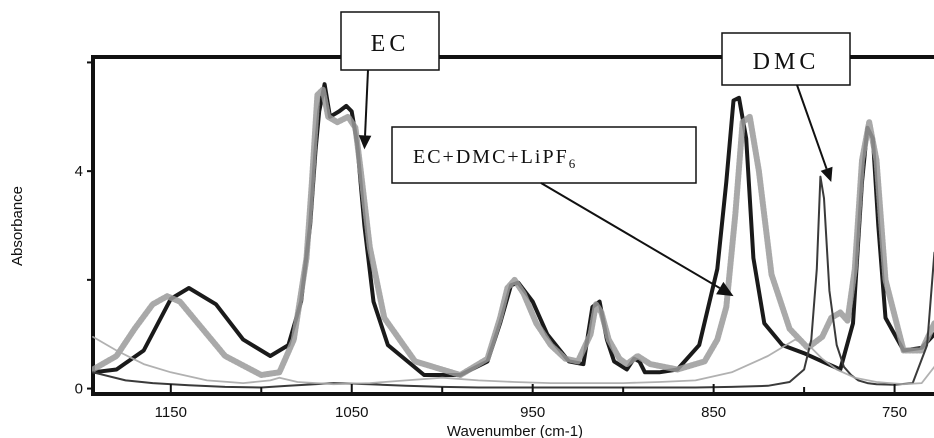 The image size is (934, 438). I want to click on dmc-arrowhead, so click(826, 174).